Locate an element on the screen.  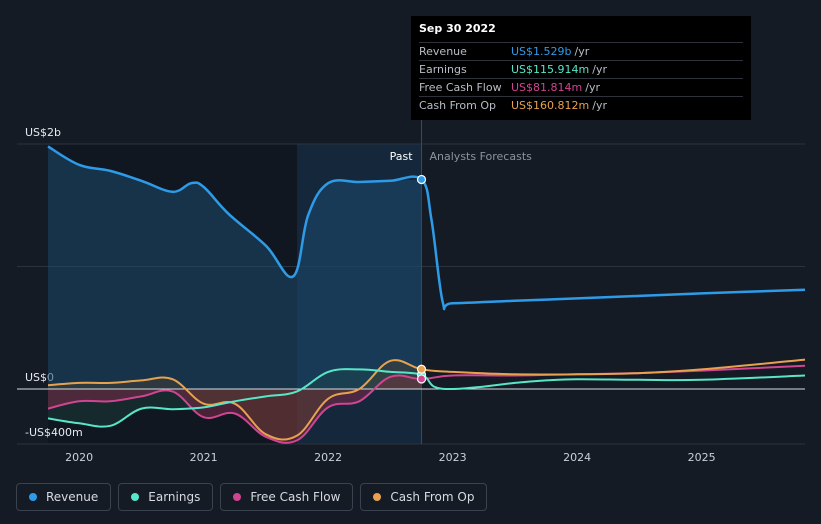
tooltip-label: Revenue is located at coordinates (443, 51).